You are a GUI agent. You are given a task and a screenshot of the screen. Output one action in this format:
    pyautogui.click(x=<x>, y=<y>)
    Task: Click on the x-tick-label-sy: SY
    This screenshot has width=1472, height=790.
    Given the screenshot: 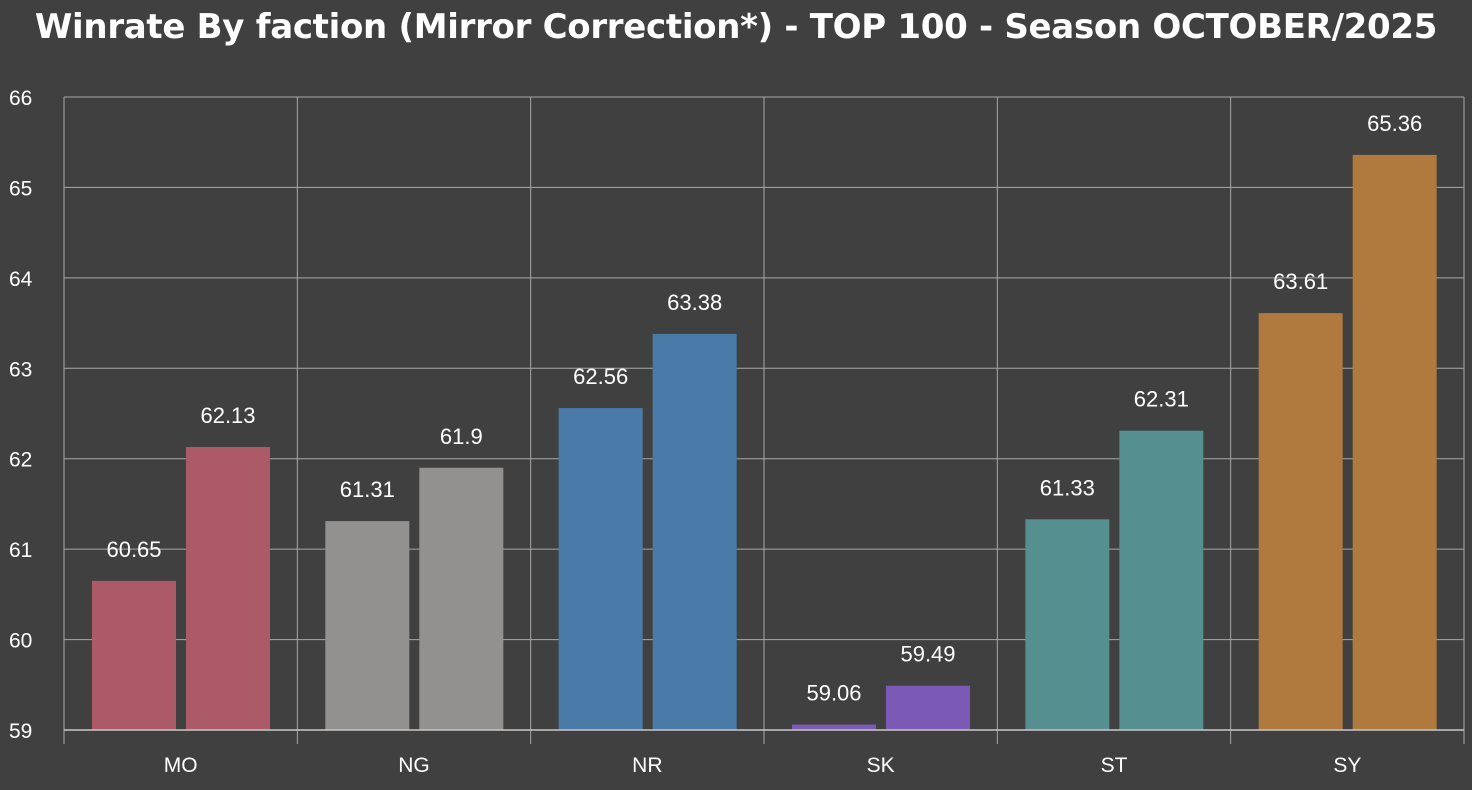 What is the action you would take?
    pyautogui.click(x=1347, y=765)
    